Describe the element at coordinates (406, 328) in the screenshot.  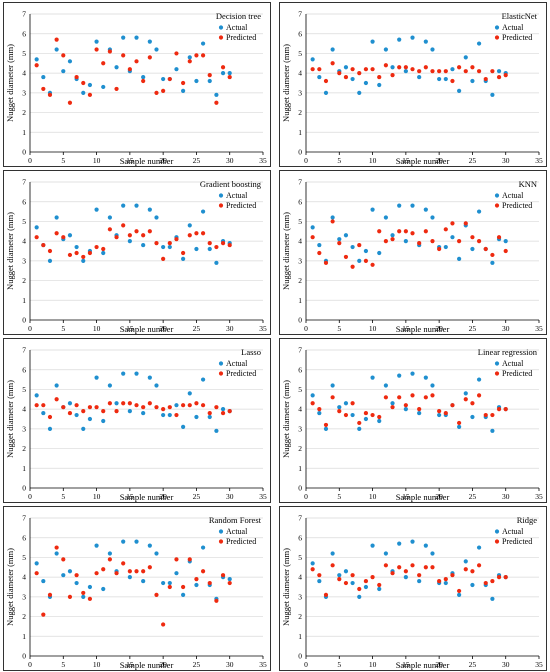
I see `x-tick-label: 15` at that location.